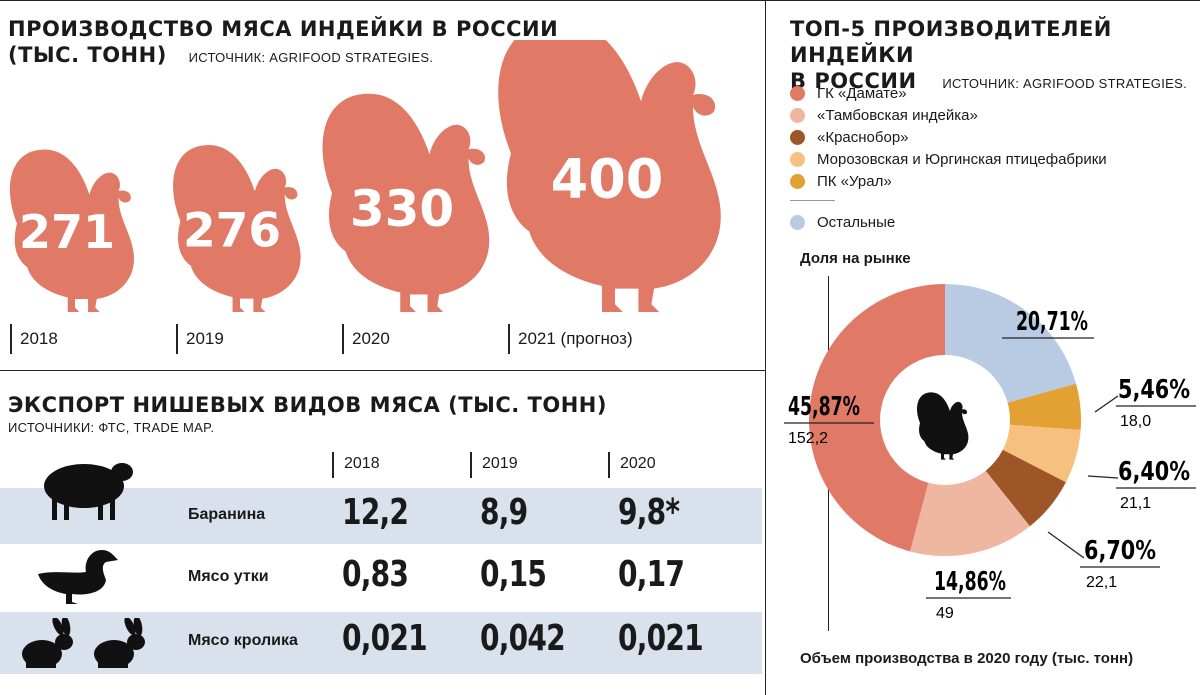 Image resolution: width=1200 pixels, height=695 pixels. I want to click on export-title: ЭКСПОРТ НИШЕВЫХ ВИДОВ МЯСА (ТЫС. ТОНН), so click(307, 405).